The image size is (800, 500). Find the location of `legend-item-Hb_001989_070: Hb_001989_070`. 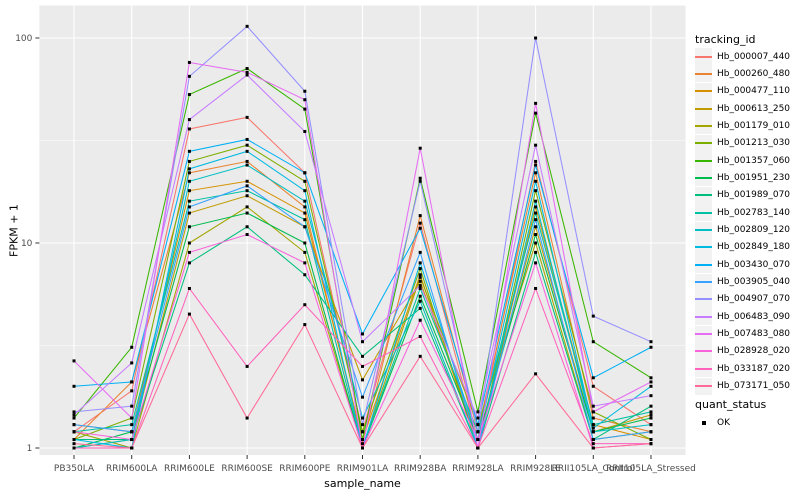

legend-item-Hb_001989_070: Hb_001989_070 is located at coordinates (743, 195).